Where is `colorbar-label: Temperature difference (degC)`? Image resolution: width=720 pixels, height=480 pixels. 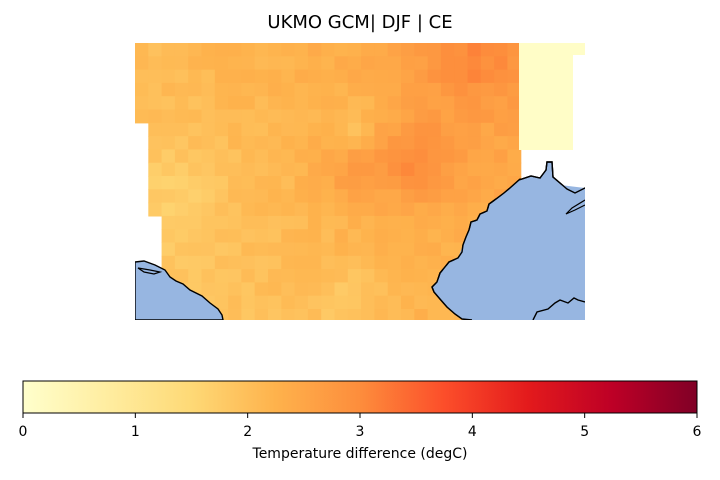 colorbar-label: Temperature difference (degC) is located at coordinates (360, 454).